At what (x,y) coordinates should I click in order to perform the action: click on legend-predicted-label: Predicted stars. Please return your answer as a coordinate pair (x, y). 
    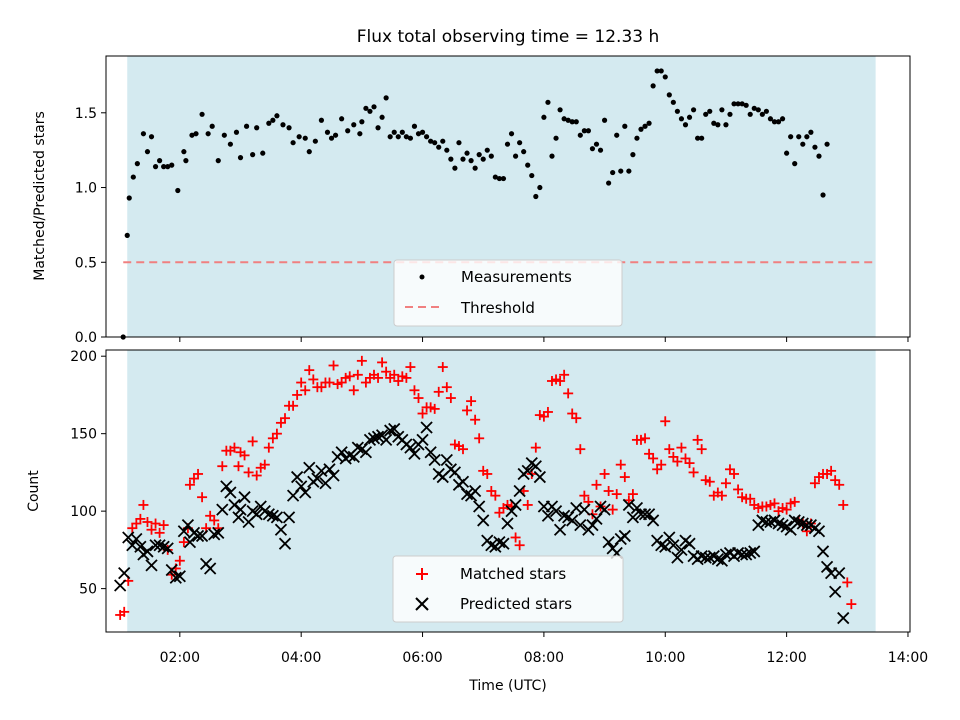
    Looking at the image, I should click on (516, 604).